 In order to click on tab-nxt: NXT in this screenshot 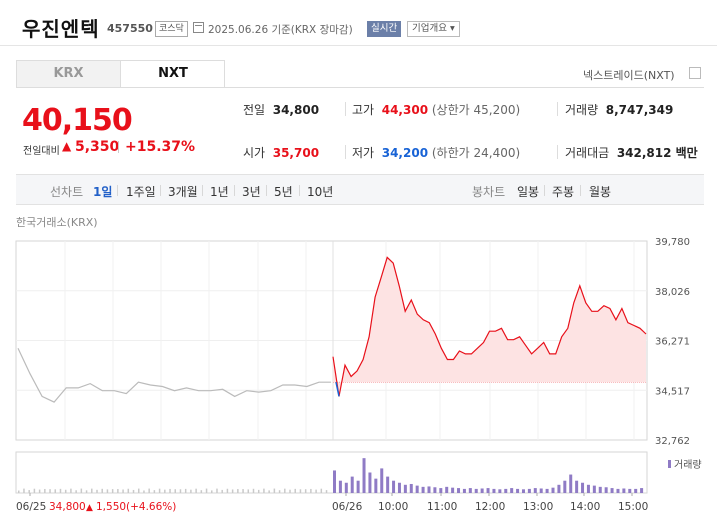, I will do `click(173, 74)`.